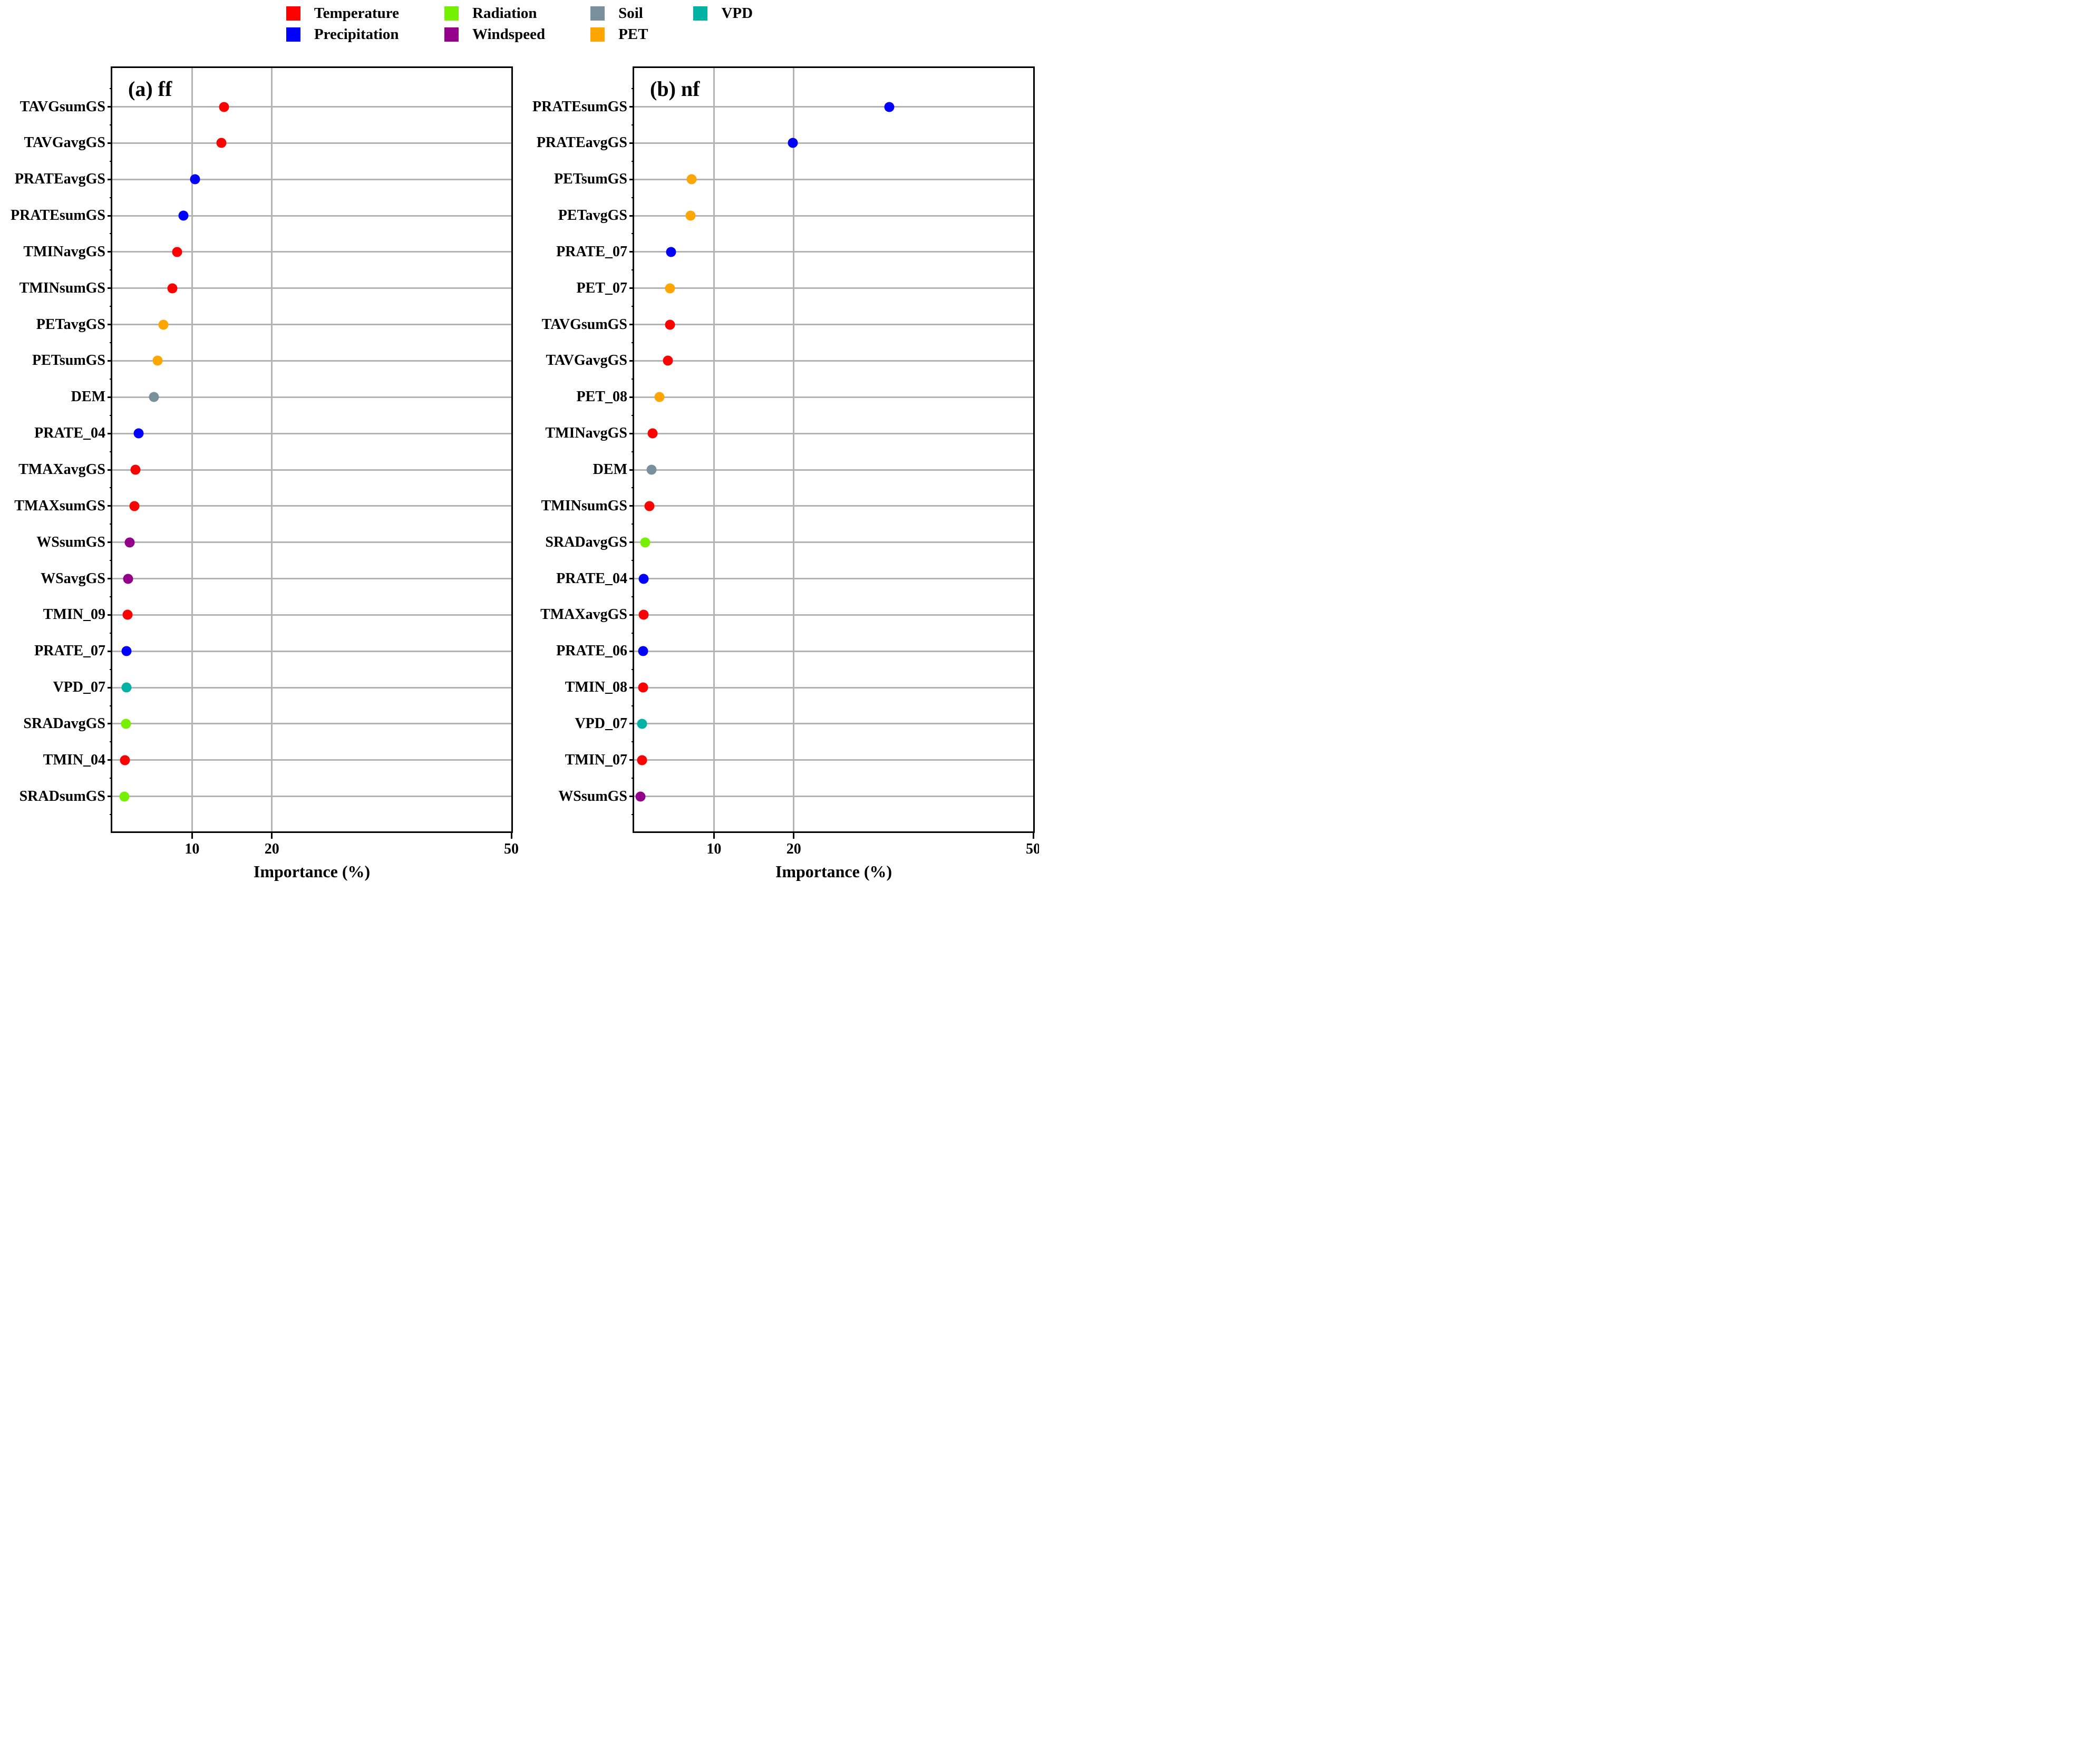 The width and height of the screenshot is (2078, 1764). What do you see at coordinates (222, 143) in the screenshot?
I see `data-point-tavgavggs` at bounding box center [222, 143].